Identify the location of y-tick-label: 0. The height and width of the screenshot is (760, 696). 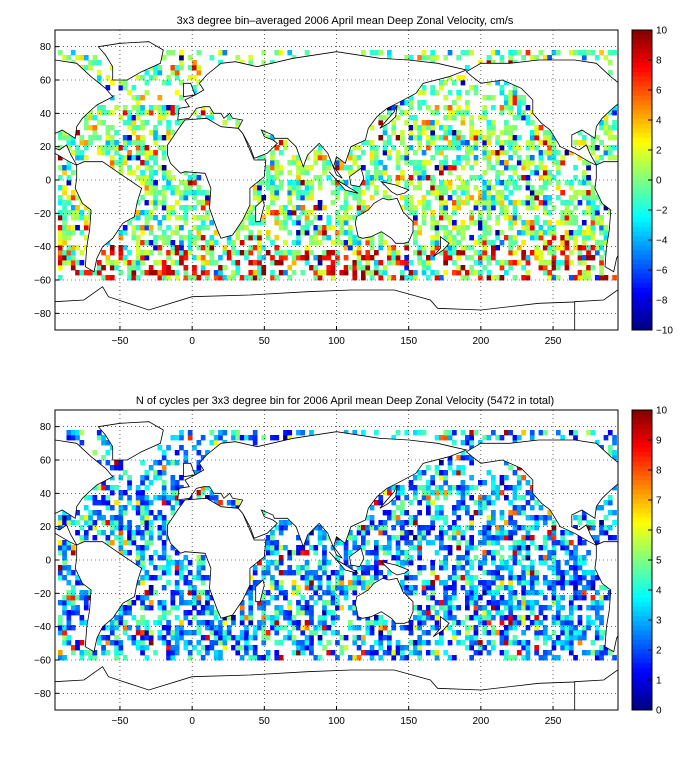
(48, 181).